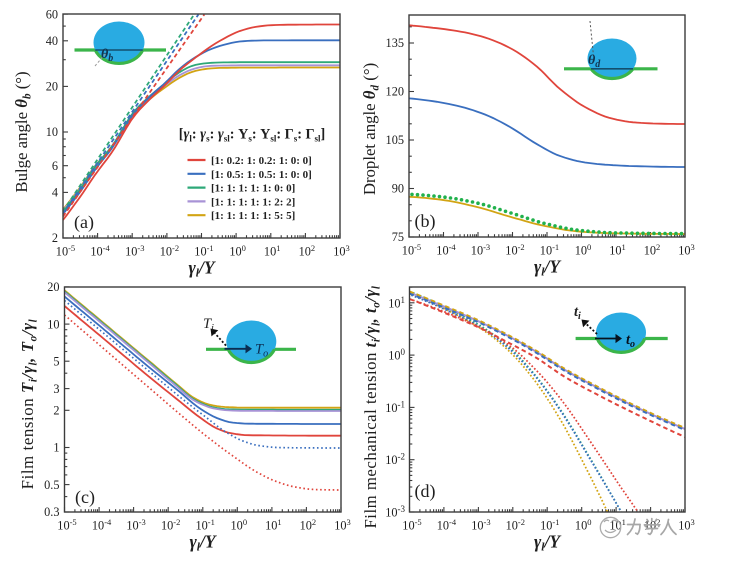  What do you see at coordinates (425, 221) in the screenshot?
I see `svg-text: (b)` at bounding box center [425, 221].